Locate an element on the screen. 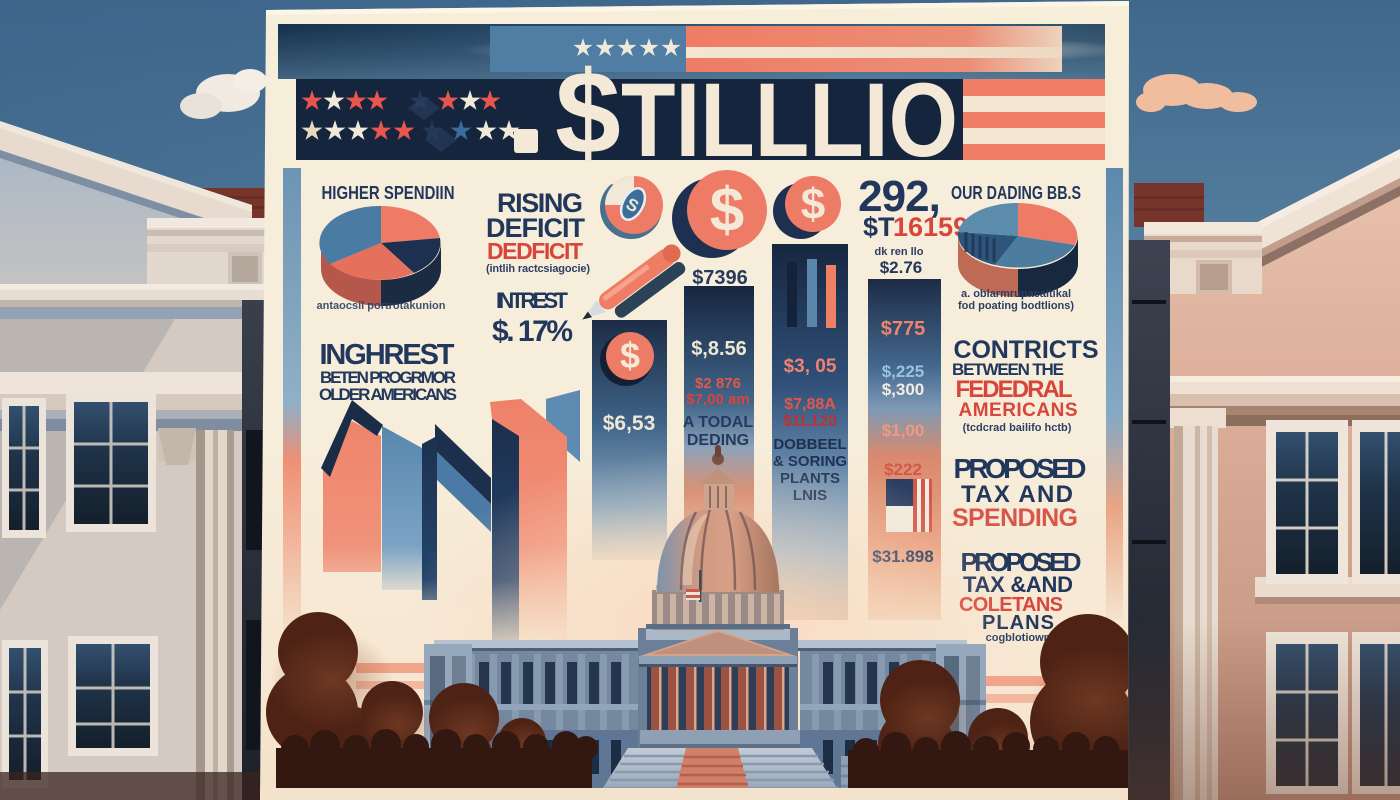  svg-text: $. 17% is located at coordinates (532, 331).